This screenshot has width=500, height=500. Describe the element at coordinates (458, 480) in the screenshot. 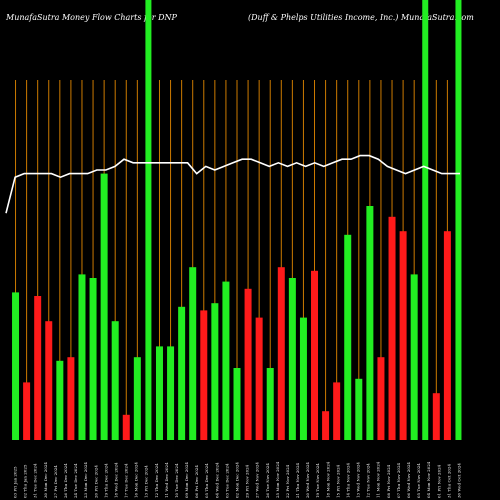

I see `x-tick-label: 30 Wed Oct 2024` at that location.